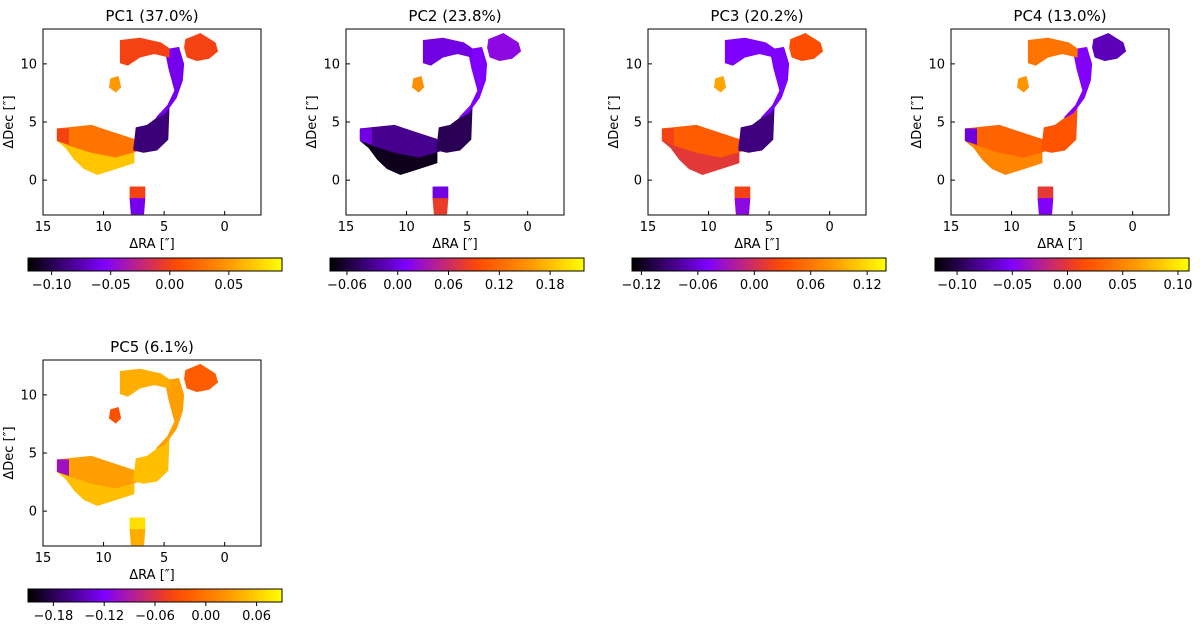  I want to click on pc5-colorbar, so click(155, 595).